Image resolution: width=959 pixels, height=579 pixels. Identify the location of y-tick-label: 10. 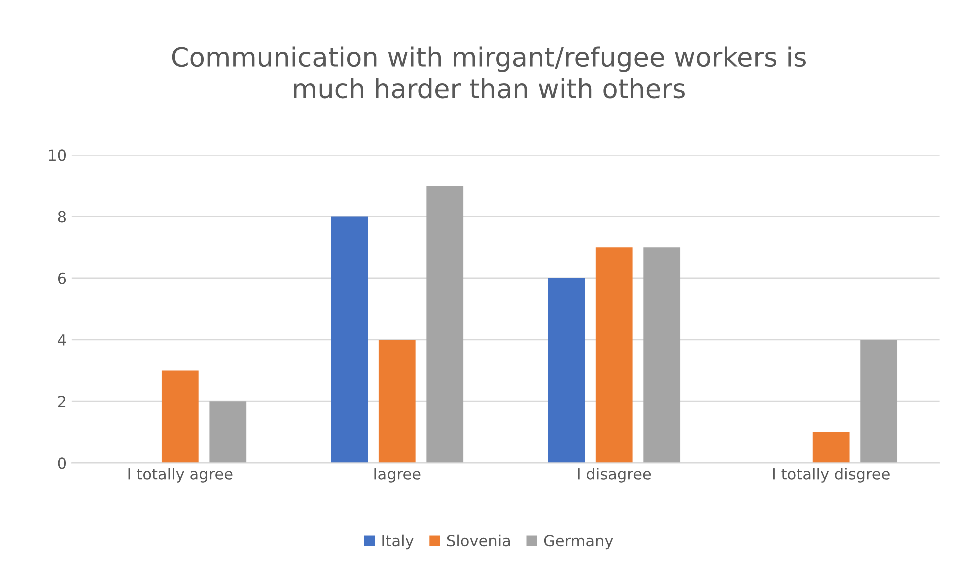
(57, 156).